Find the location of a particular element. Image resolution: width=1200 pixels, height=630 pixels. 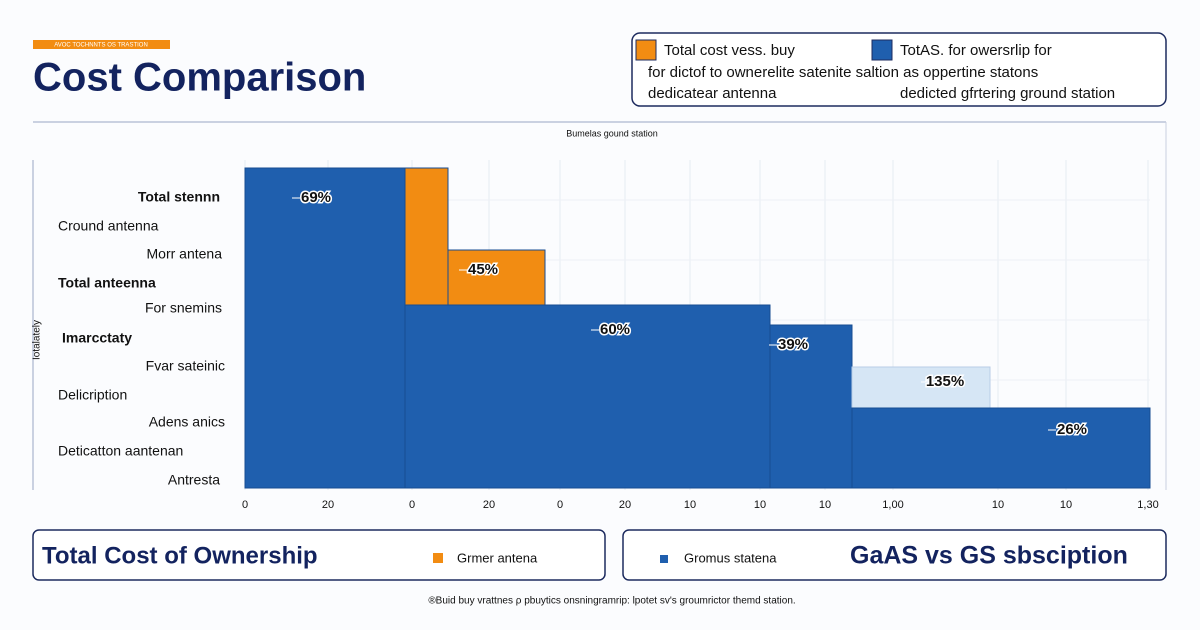

footer-title: Total Cost of Ownership is located at coordinates (180, 555).